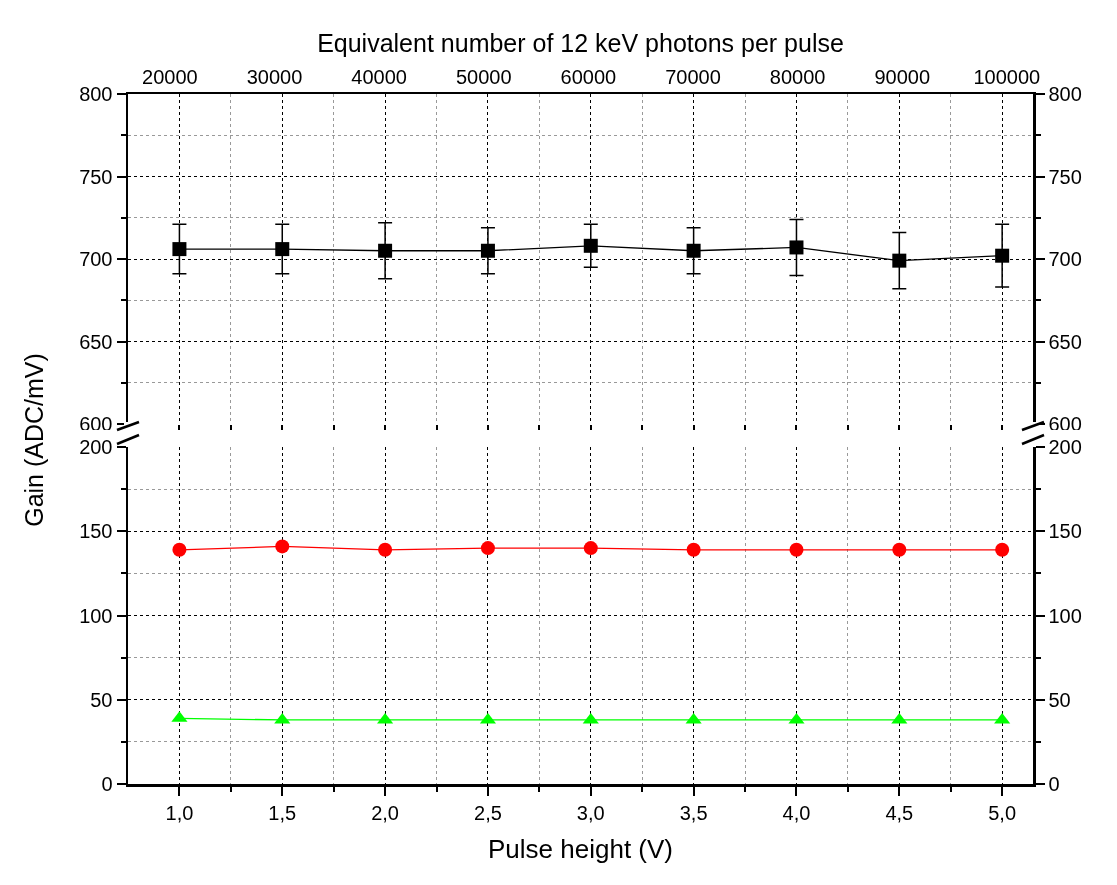 This screenshot has width=1117, height=885. I want to click on y2-tick-label: 50, so click(1059, 699).